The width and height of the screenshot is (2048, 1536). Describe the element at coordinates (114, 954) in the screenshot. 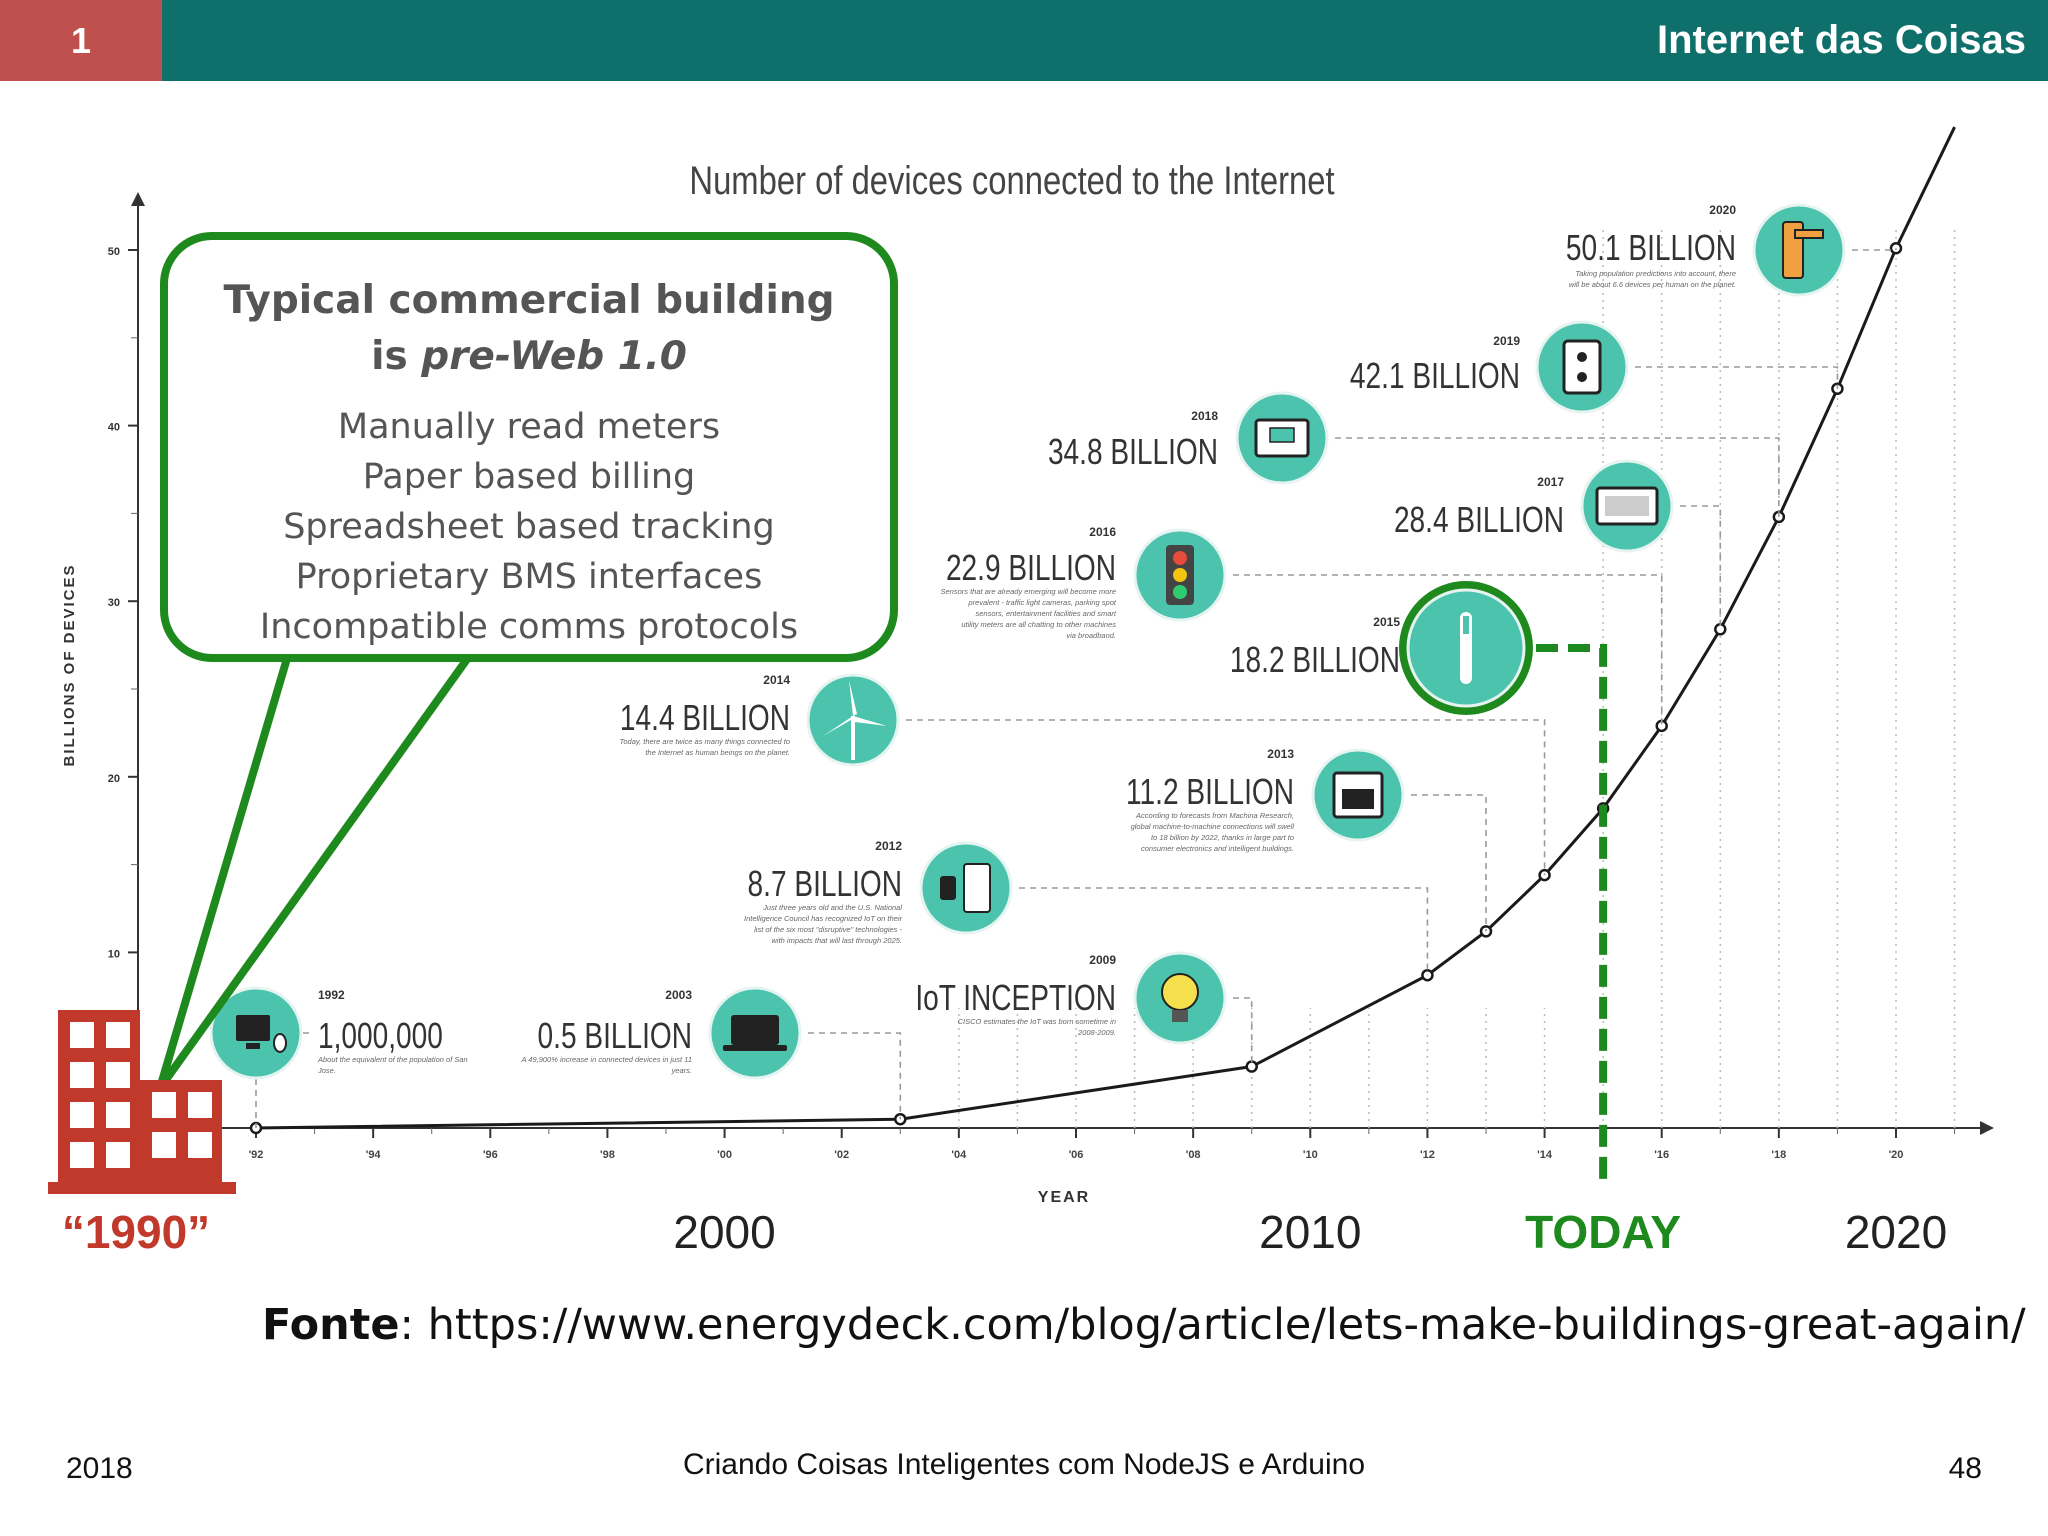

I see `y-tick-label: 10` at that location.